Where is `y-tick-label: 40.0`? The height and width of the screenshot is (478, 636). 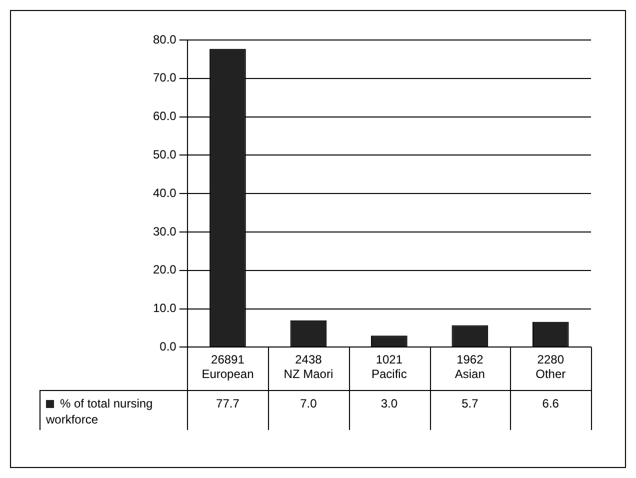 y-tick-label: 40.0 is located at coordinates (164, 193).